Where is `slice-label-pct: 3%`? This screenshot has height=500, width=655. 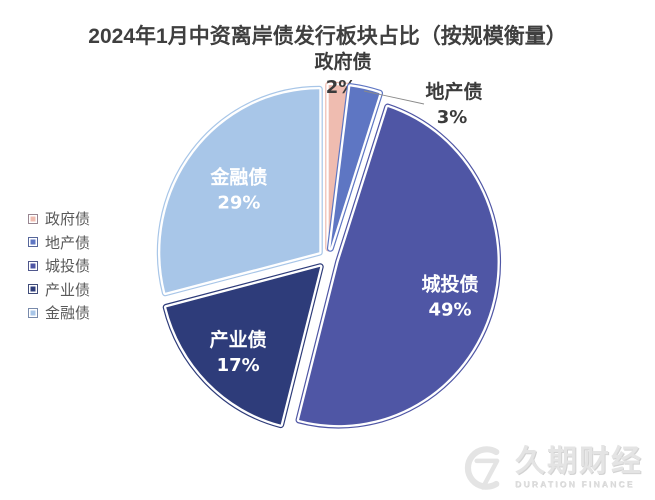 slice-label-pct: 3% is located at coordinates (452, 117).